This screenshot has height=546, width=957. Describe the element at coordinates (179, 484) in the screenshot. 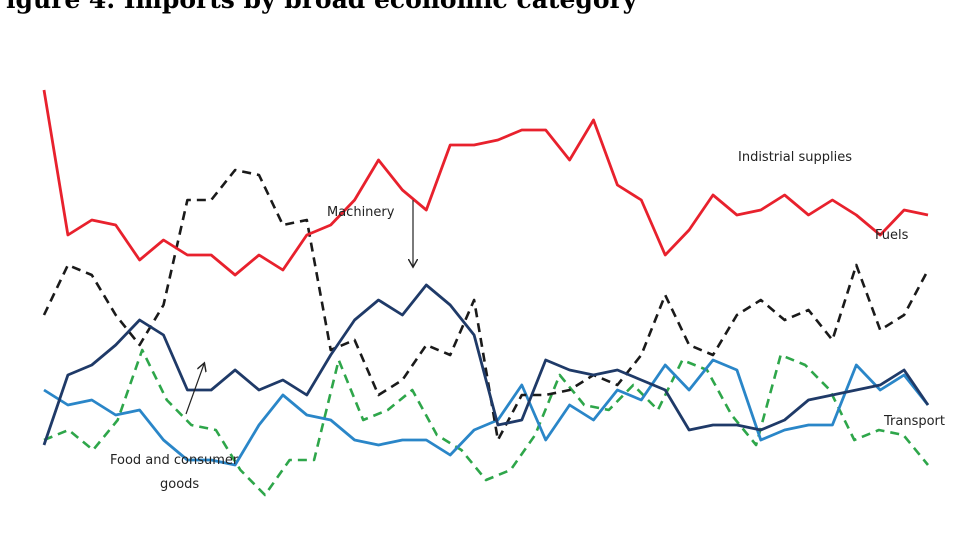

I see `label-food-consumer-line2: goods` at that location.